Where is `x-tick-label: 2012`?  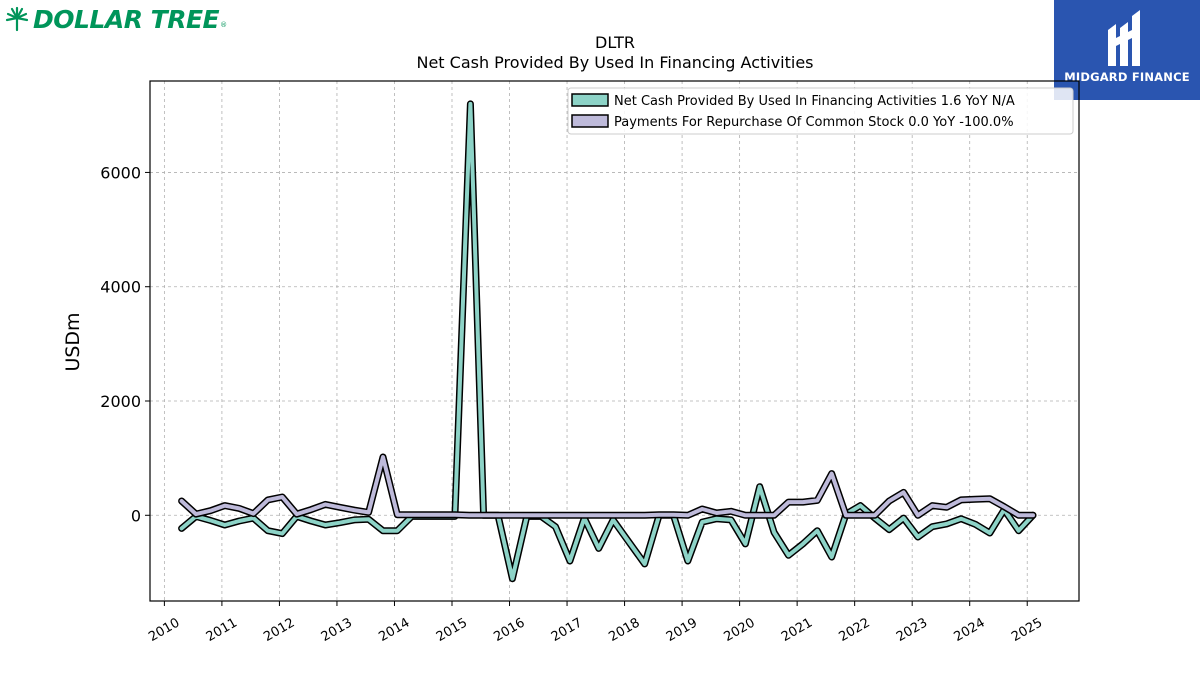
x-tick-label: 2012 is located at coordinates (279, 630).